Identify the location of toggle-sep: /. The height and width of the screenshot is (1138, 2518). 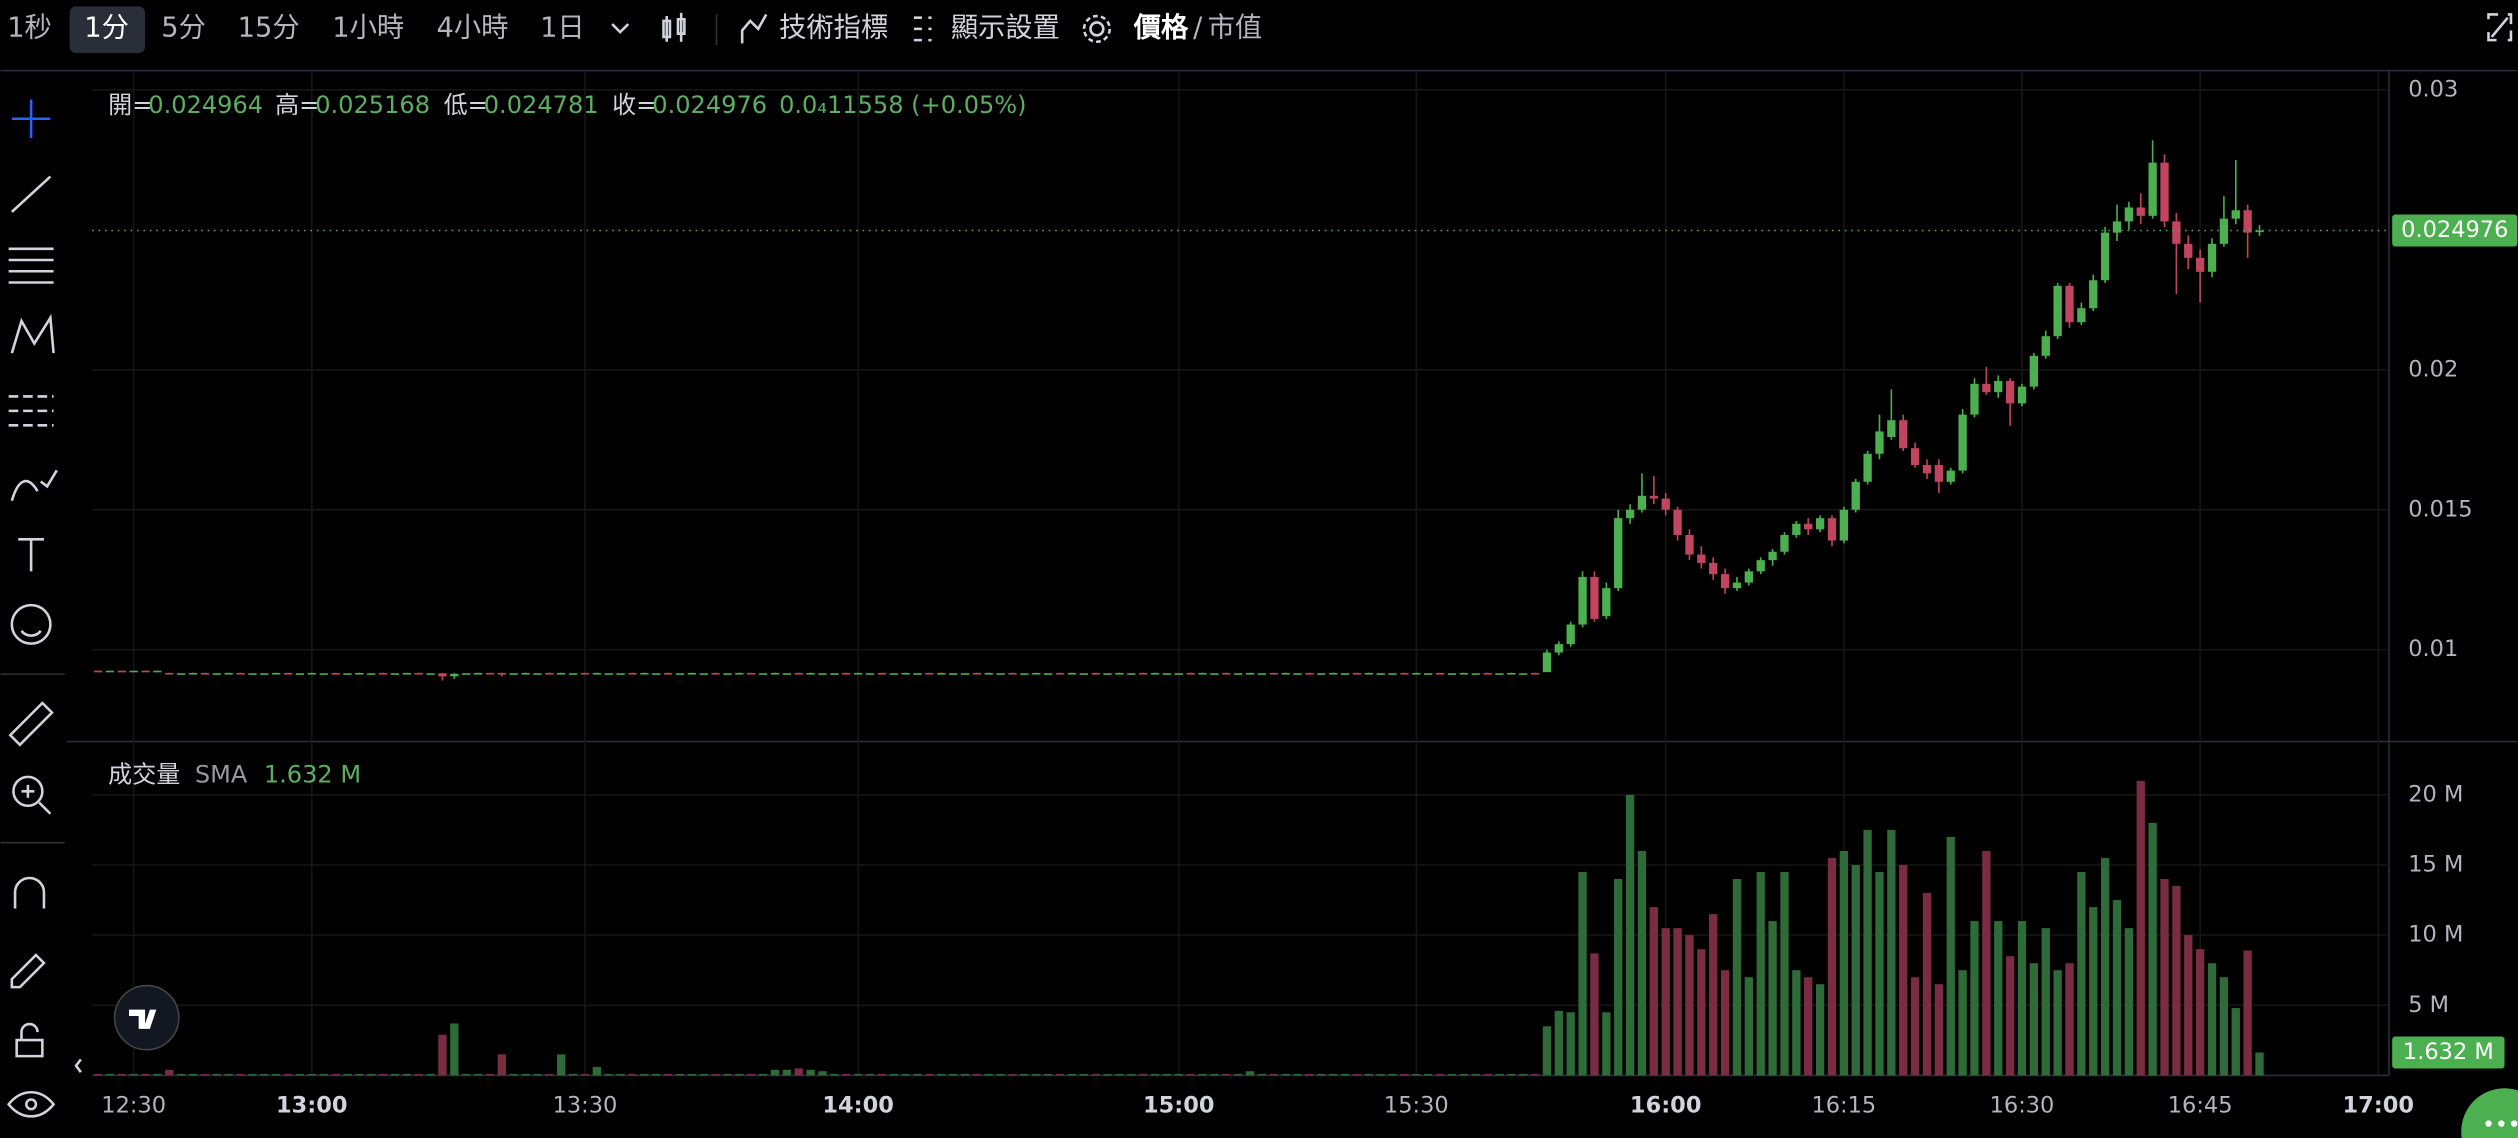
(1198, 27).